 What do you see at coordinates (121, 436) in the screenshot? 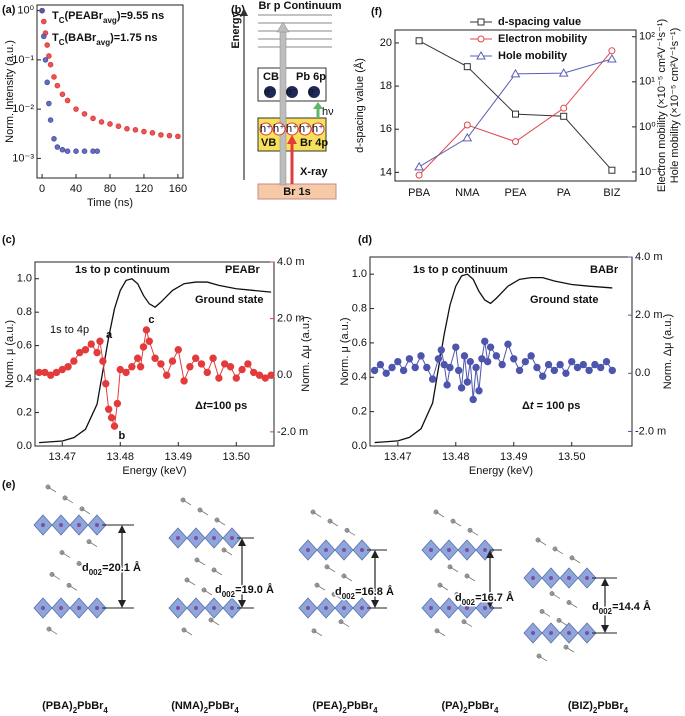
I see `point-label: b` at bounding box center [121, 436].